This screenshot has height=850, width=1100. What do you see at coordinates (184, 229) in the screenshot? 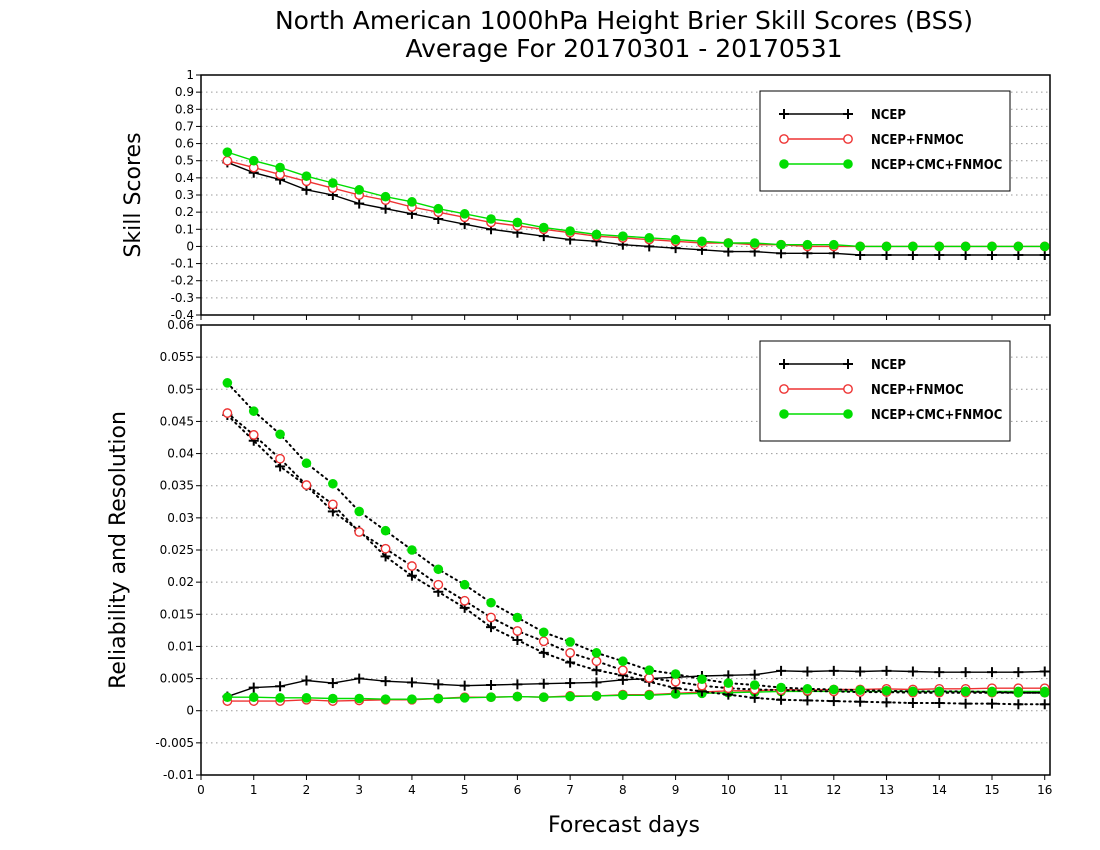
I see `y-tick-label: 0.1` at bounding box center [184, 229].